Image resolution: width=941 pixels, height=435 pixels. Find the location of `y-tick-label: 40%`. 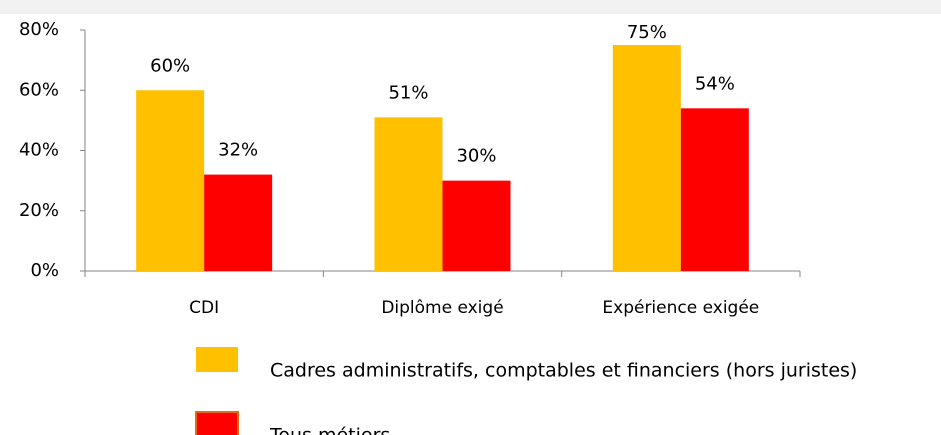

y-tick-label: 40% is located at coordinates (39, 150).